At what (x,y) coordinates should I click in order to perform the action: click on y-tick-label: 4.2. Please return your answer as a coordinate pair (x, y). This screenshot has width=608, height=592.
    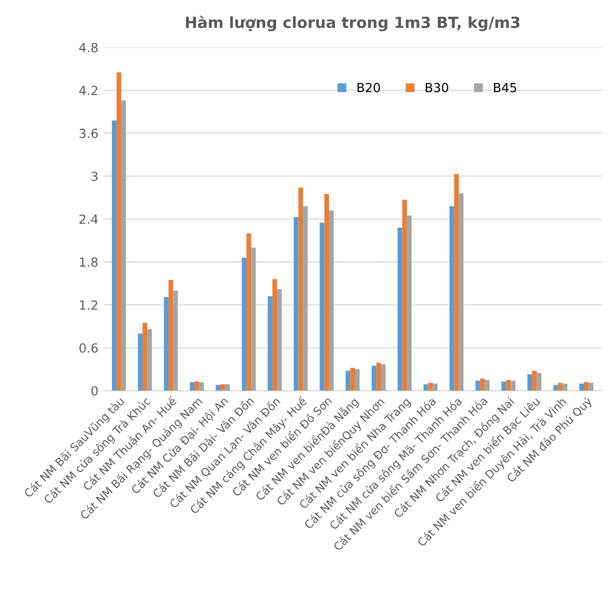
    Looking at the image, I should click on (88, 91).